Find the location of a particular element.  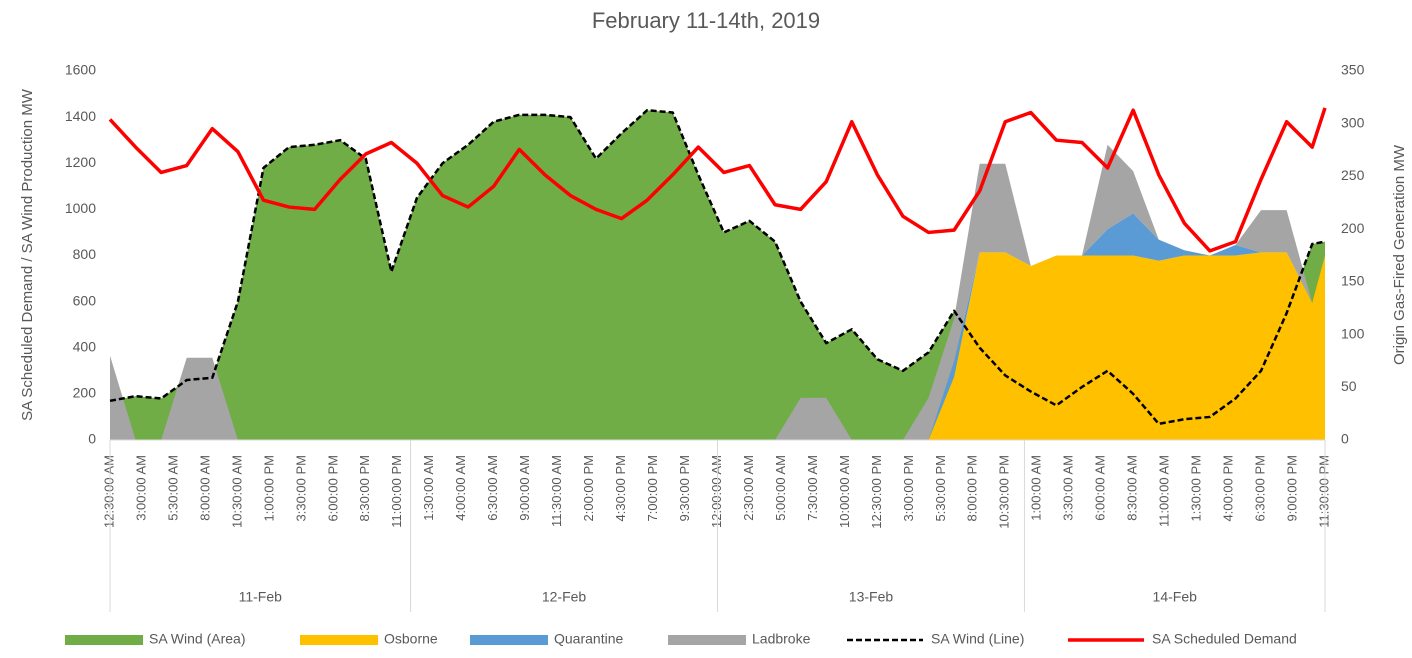

x-tick-label: 12:00:00 AM is located at coordinates (716, 491).